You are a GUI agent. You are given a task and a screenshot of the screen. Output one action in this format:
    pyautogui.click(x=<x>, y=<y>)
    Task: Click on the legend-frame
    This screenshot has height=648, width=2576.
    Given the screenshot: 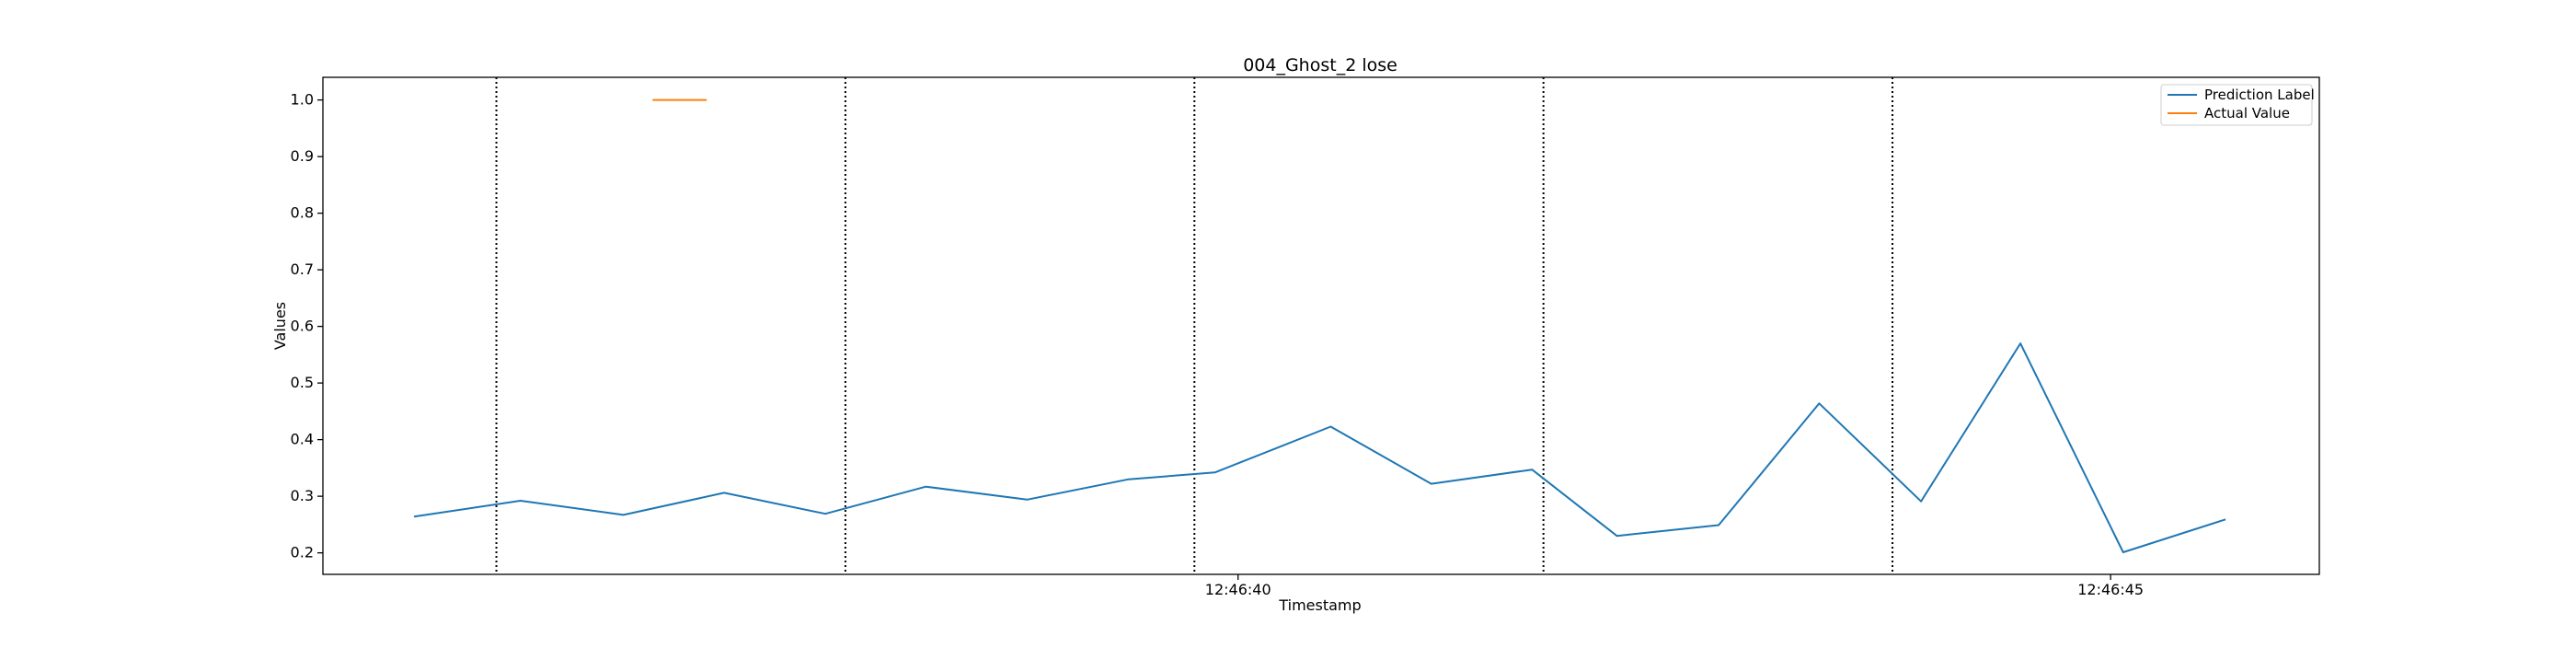 What is the action you would take?
    pyautogui.click(x=2236, y=105)
    